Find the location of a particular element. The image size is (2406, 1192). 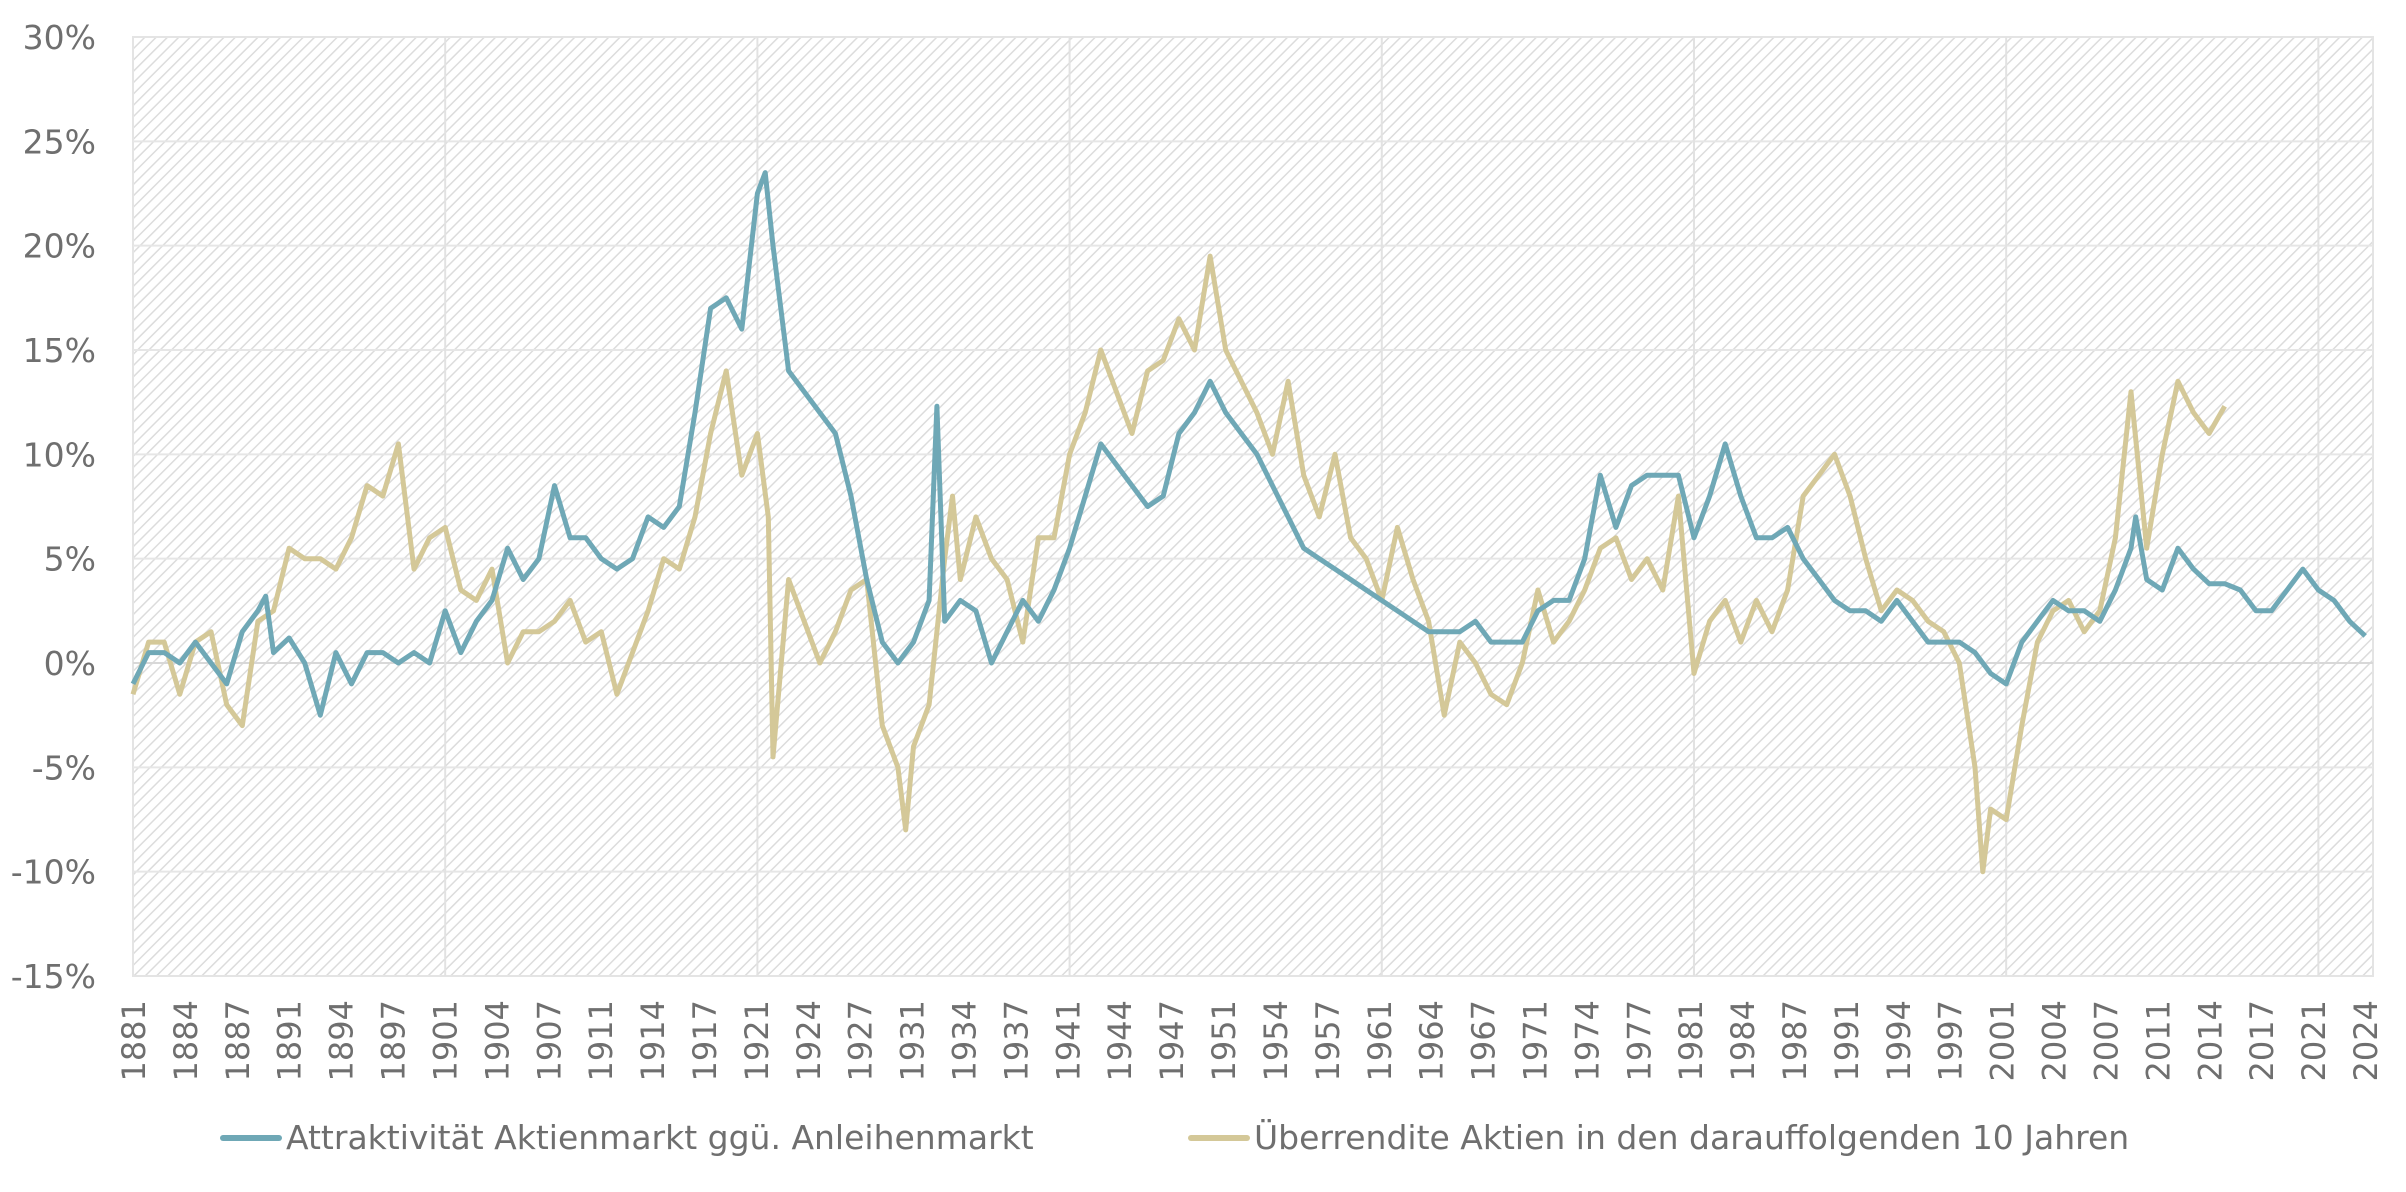

x-tick-label: 1911 is located at coordinates (601, 1040).